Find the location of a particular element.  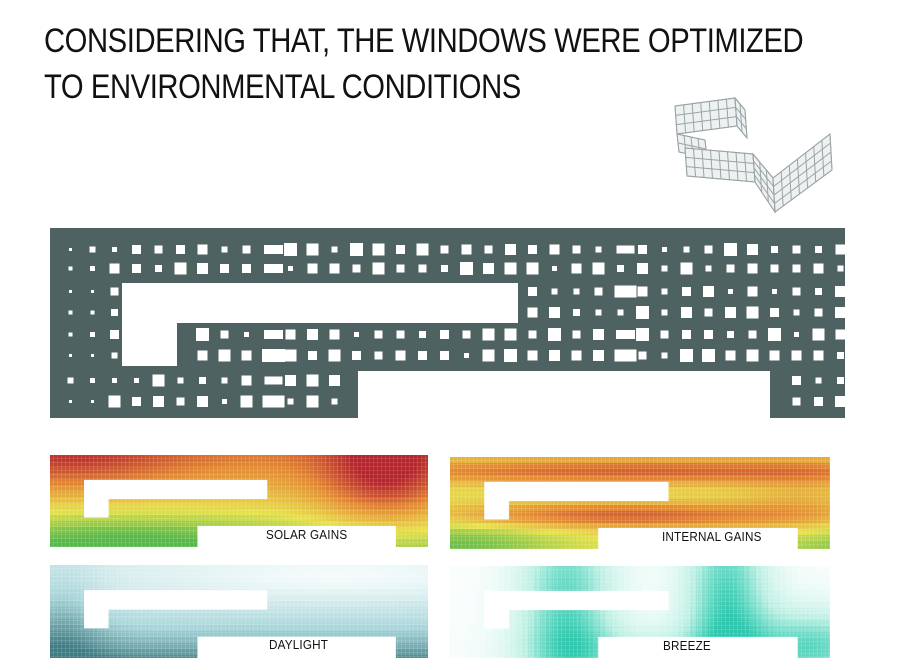

breeze-map: BREEZE is located at coordinates (640, 612).